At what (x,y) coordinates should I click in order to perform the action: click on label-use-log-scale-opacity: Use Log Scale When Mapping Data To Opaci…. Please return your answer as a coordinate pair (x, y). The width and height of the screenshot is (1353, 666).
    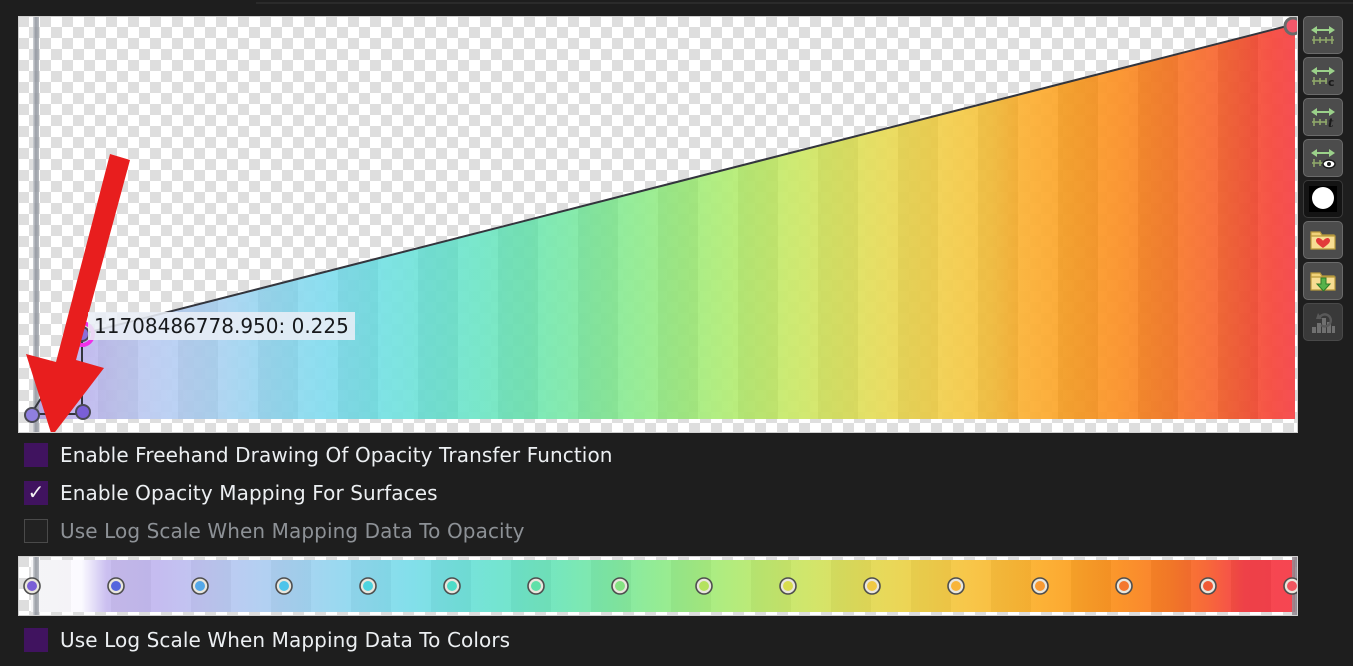
    Looking at the image, I should click on (292, 531).